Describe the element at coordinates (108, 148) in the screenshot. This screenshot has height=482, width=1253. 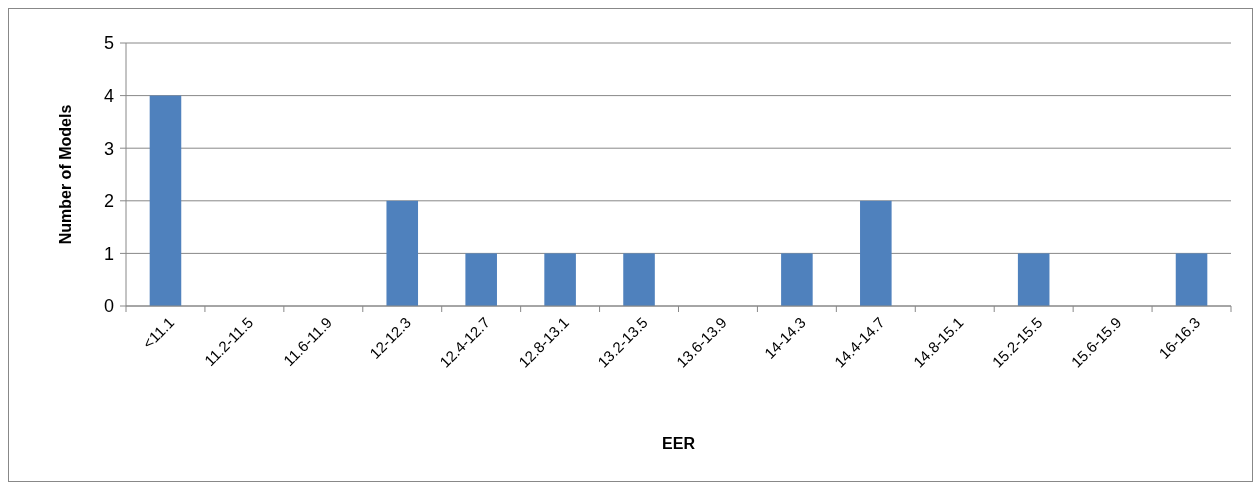
I see `y-tick-label: 3` at that location.